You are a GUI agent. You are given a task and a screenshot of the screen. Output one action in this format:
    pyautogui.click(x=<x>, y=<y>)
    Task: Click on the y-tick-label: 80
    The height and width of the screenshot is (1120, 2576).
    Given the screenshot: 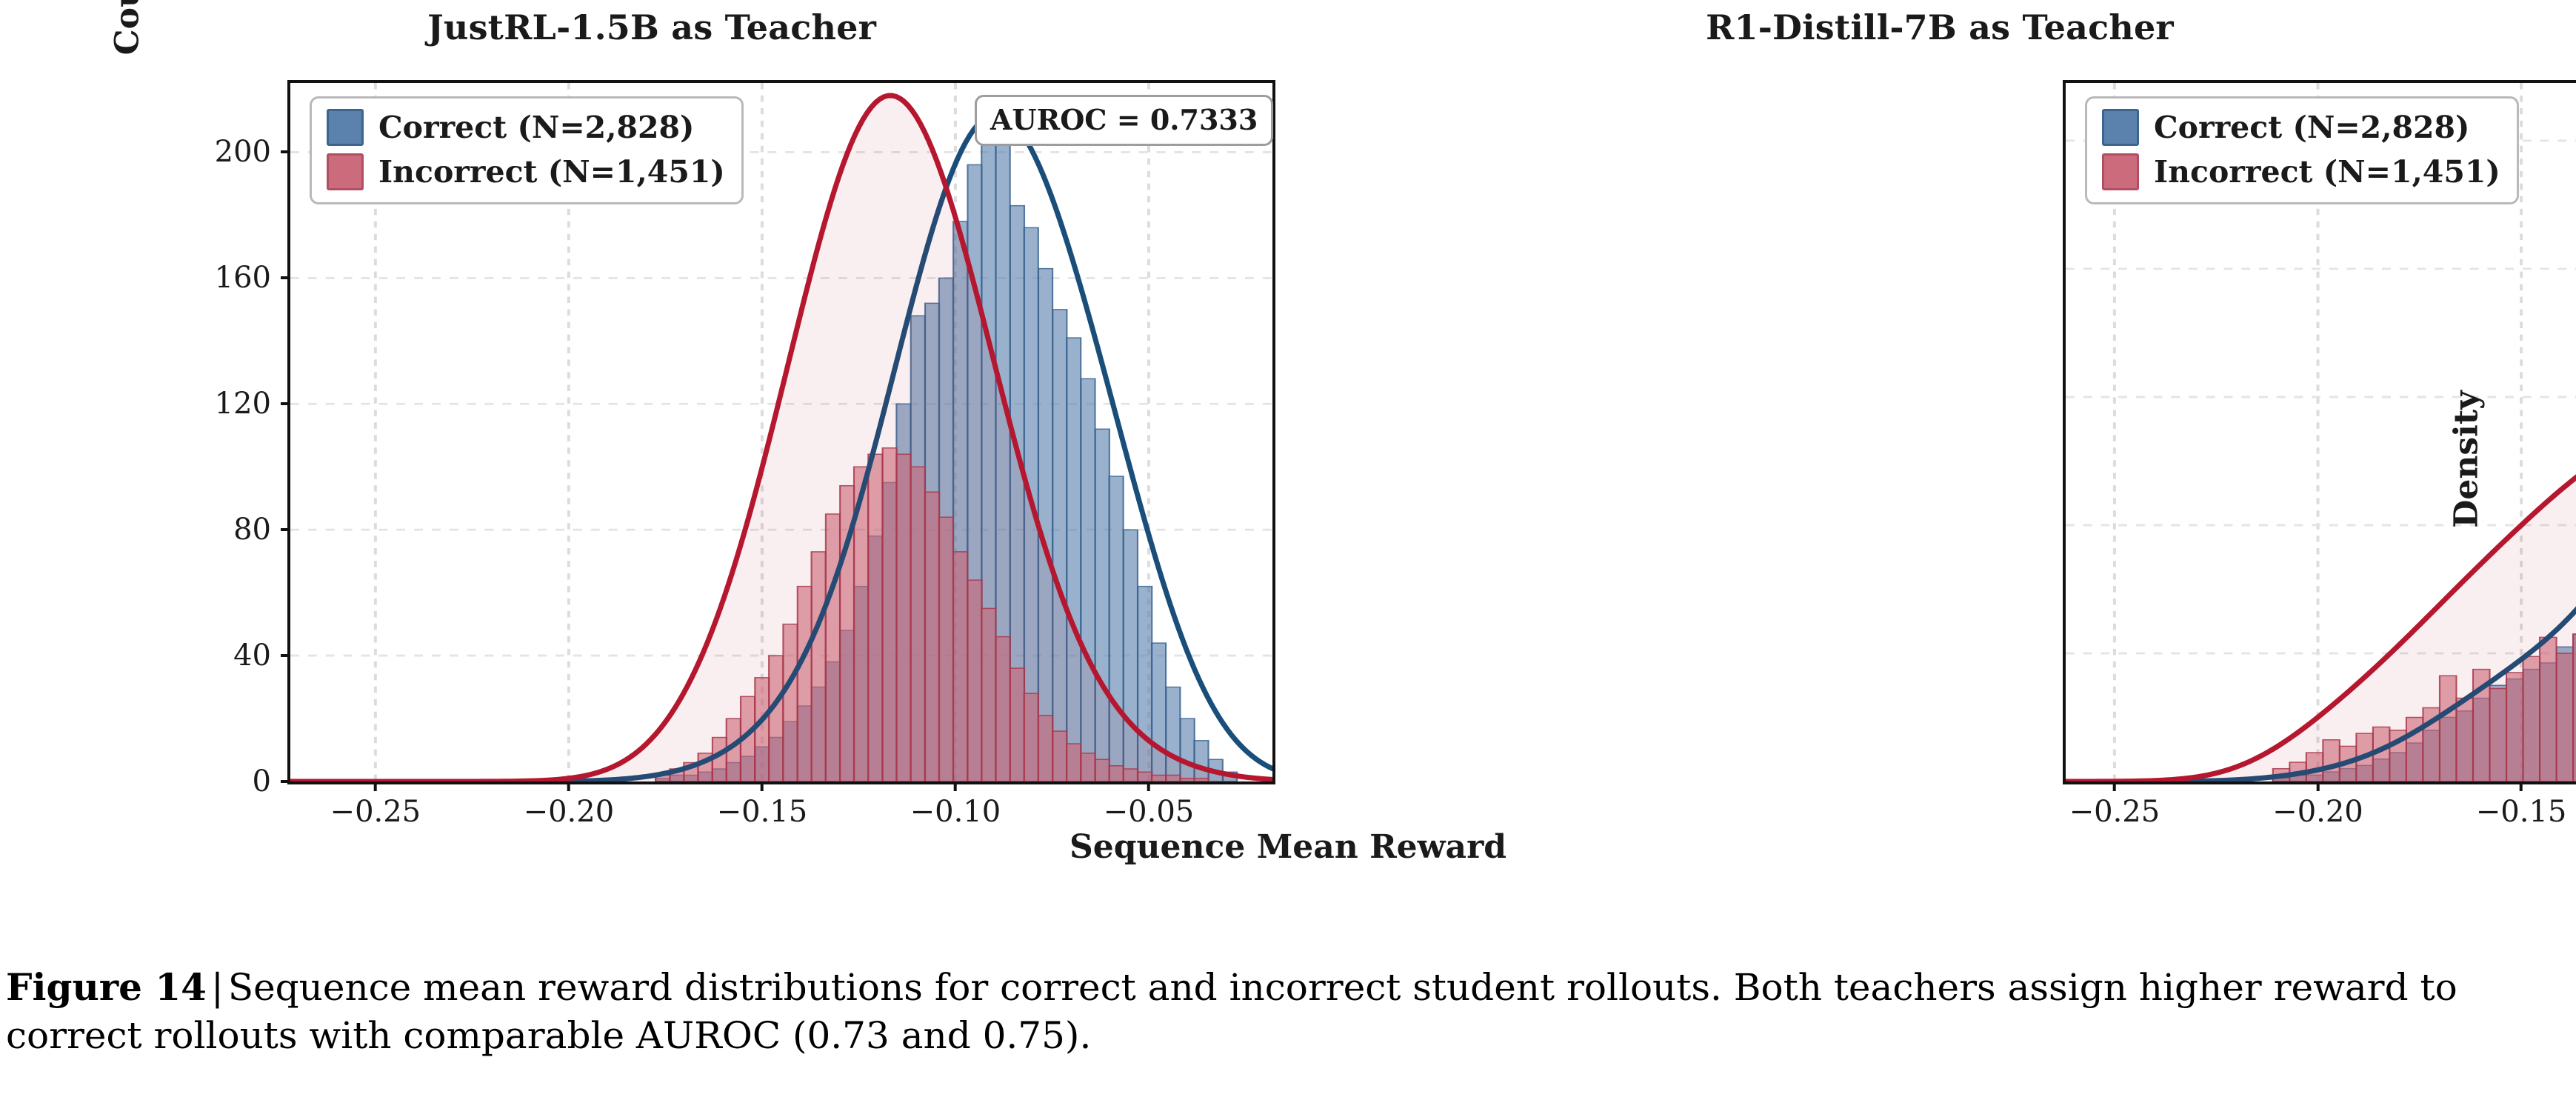 What is the action you would take?
    pyautogui.click(x=261, y=530)
    